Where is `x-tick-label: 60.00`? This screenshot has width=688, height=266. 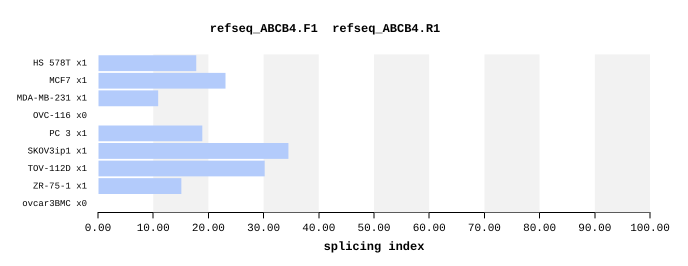 x-tick-label: 60.00 is located at coordinates (429, 228).